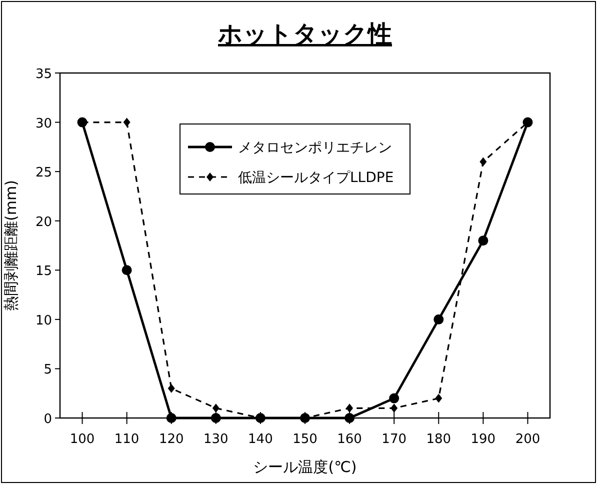 This screenshot has height=484, width=597. I want to click on chart-title: ホットタック性, so click(304, 34).